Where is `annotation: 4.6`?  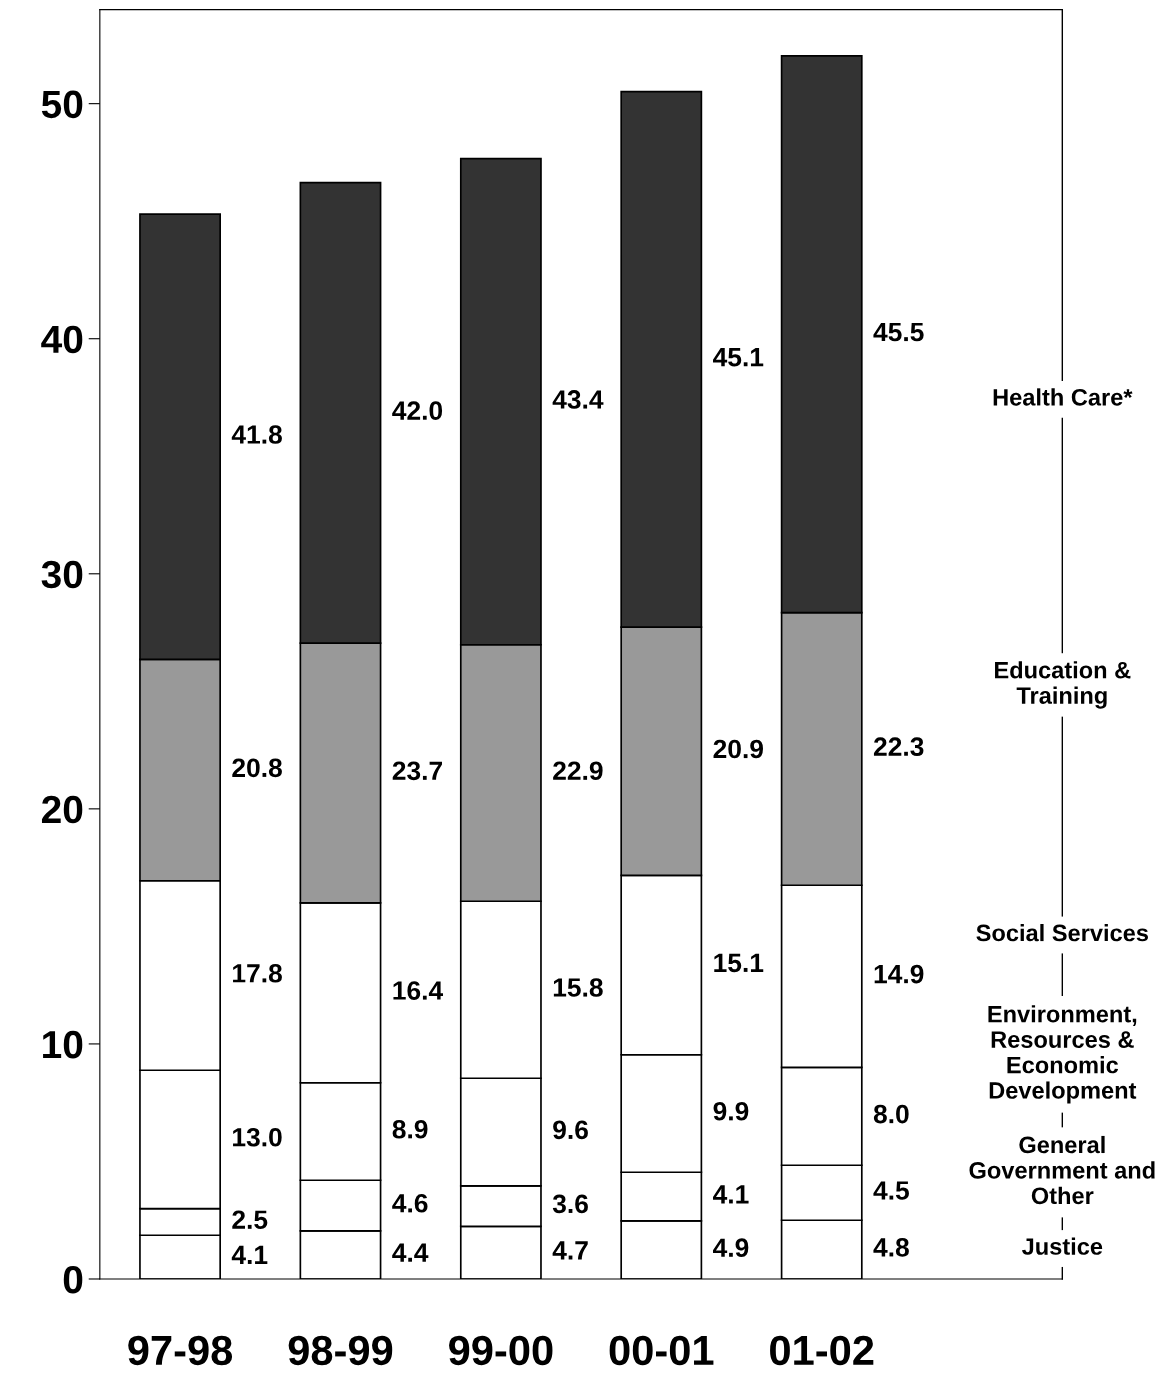 annotation: 4.6 is located at coordinates (410, 1203).